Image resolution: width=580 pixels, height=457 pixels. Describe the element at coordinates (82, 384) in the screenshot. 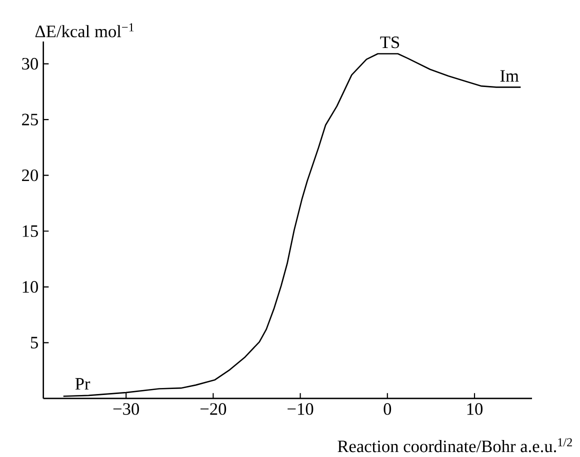

I see `annotation: Pr` at that location.